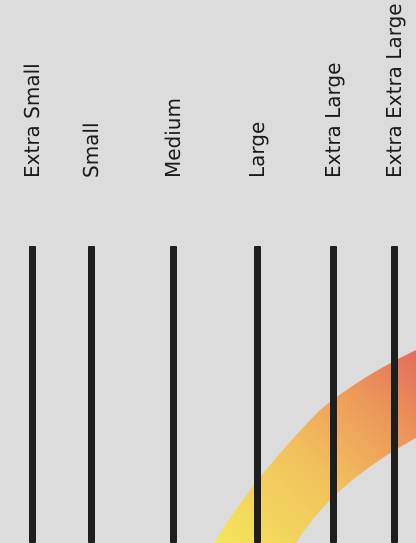  I want to click on size-option-extra-small: Extra Small, so click(32, 271).